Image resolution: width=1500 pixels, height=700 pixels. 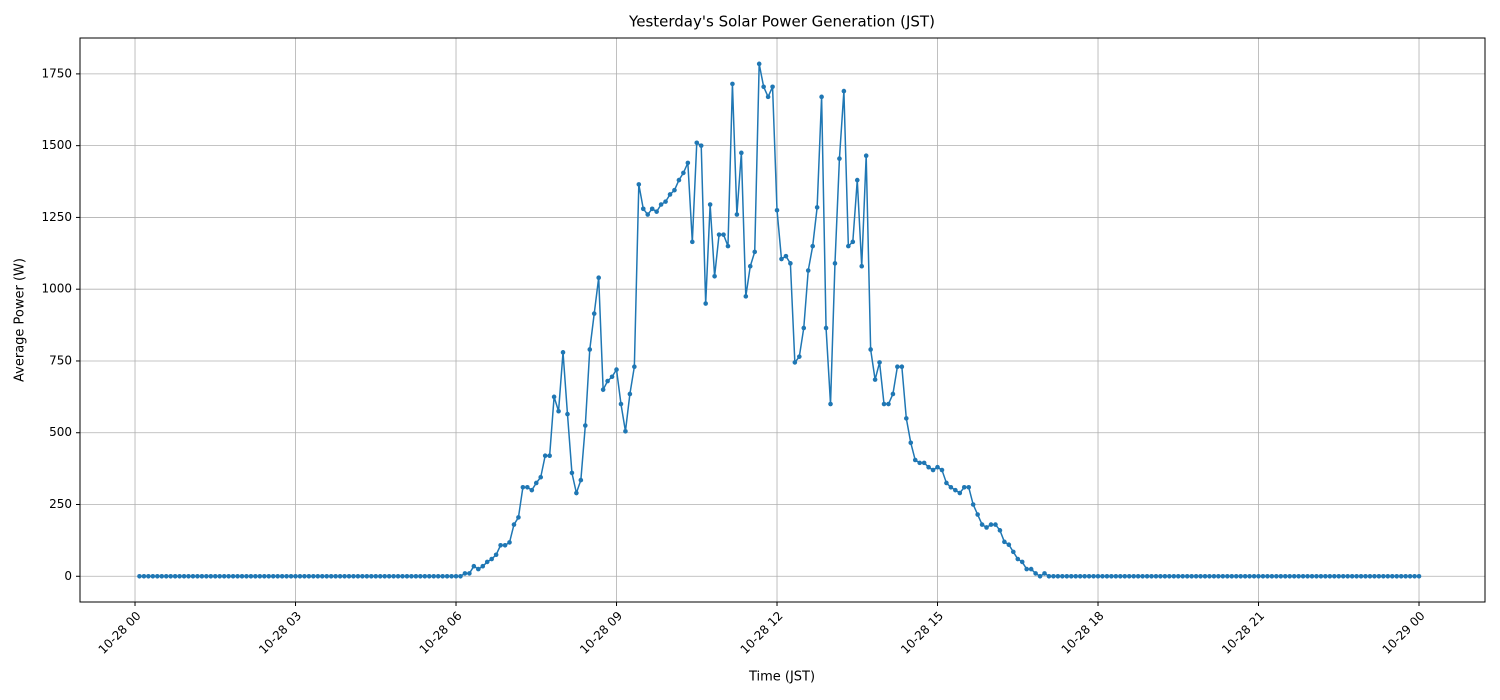 What do you see at coordinates (1083, 633) in the screenshot?
I see `x-tick-label: 10-28 18` at bounding box center [1083, 633].